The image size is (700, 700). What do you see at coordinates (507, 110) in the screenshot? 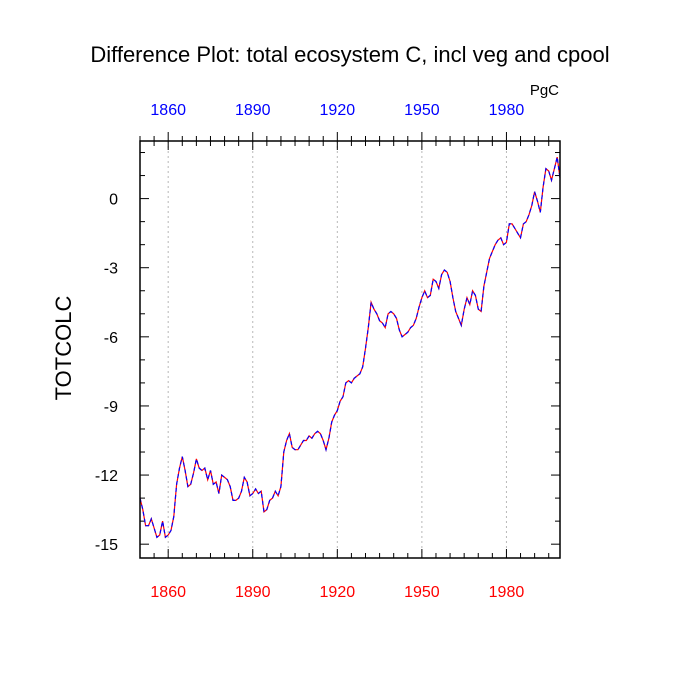
I see `x-tick-label-top: 1980` at bounding box center [507, 110].